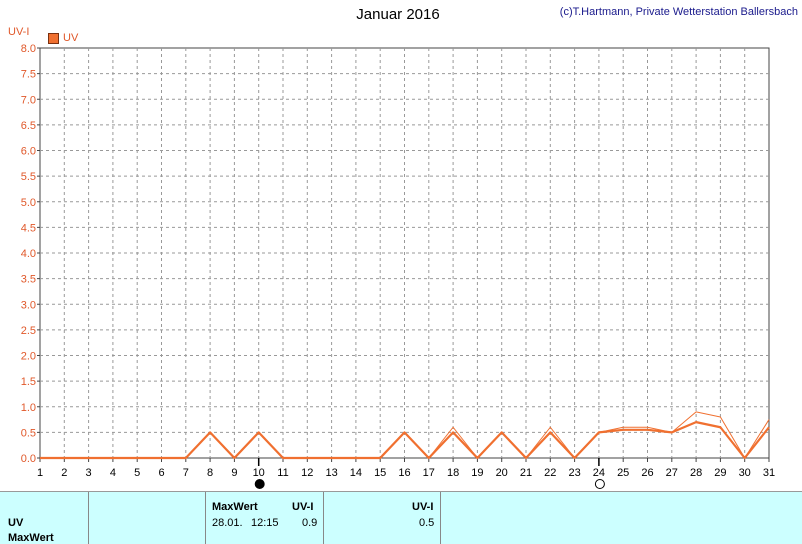 The image size is (802, 544). What do you see at coordinates (453, 473) in the screenshot?
I see `x-tick-label: 18` at bounding box center [453, 473].